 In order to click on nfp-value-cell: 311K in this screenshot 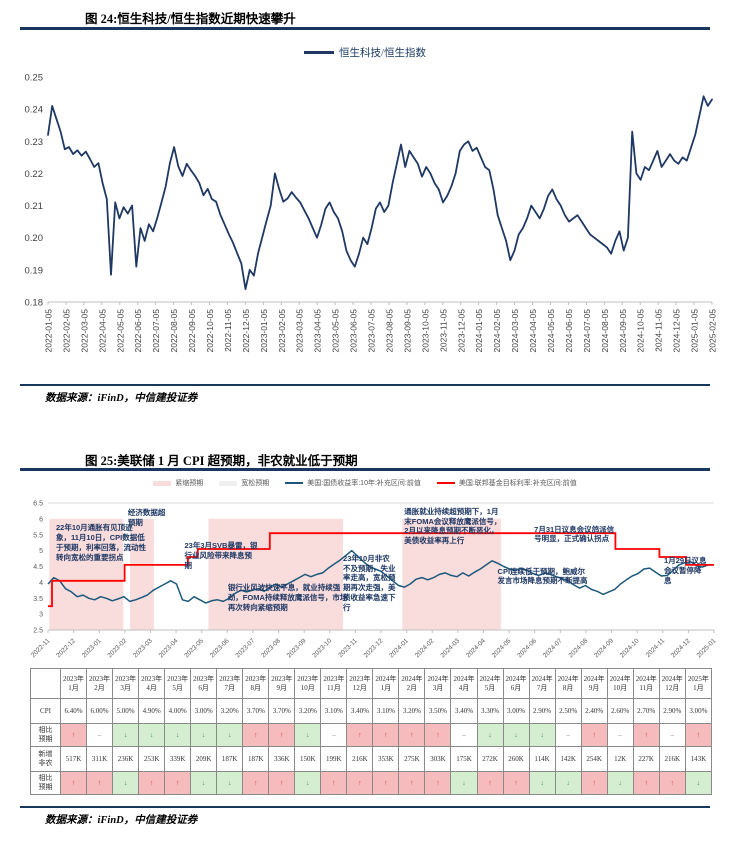, I will do `click(100, 759)`.